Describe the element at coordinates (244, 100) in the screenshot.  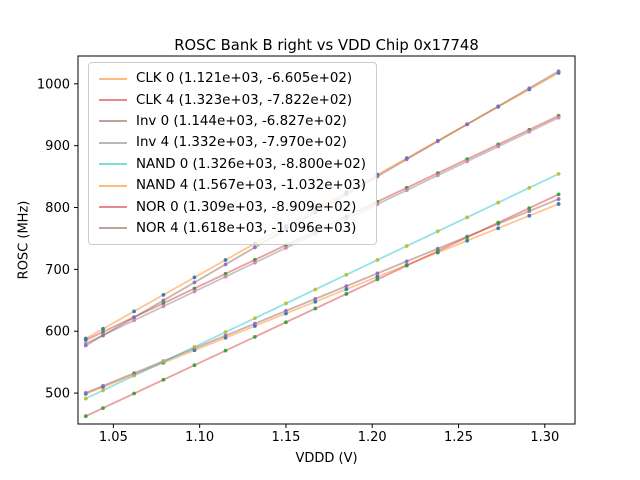
I see `legend-label: CLK 4 (1.323e+03, -7.822e+02)` at that location.